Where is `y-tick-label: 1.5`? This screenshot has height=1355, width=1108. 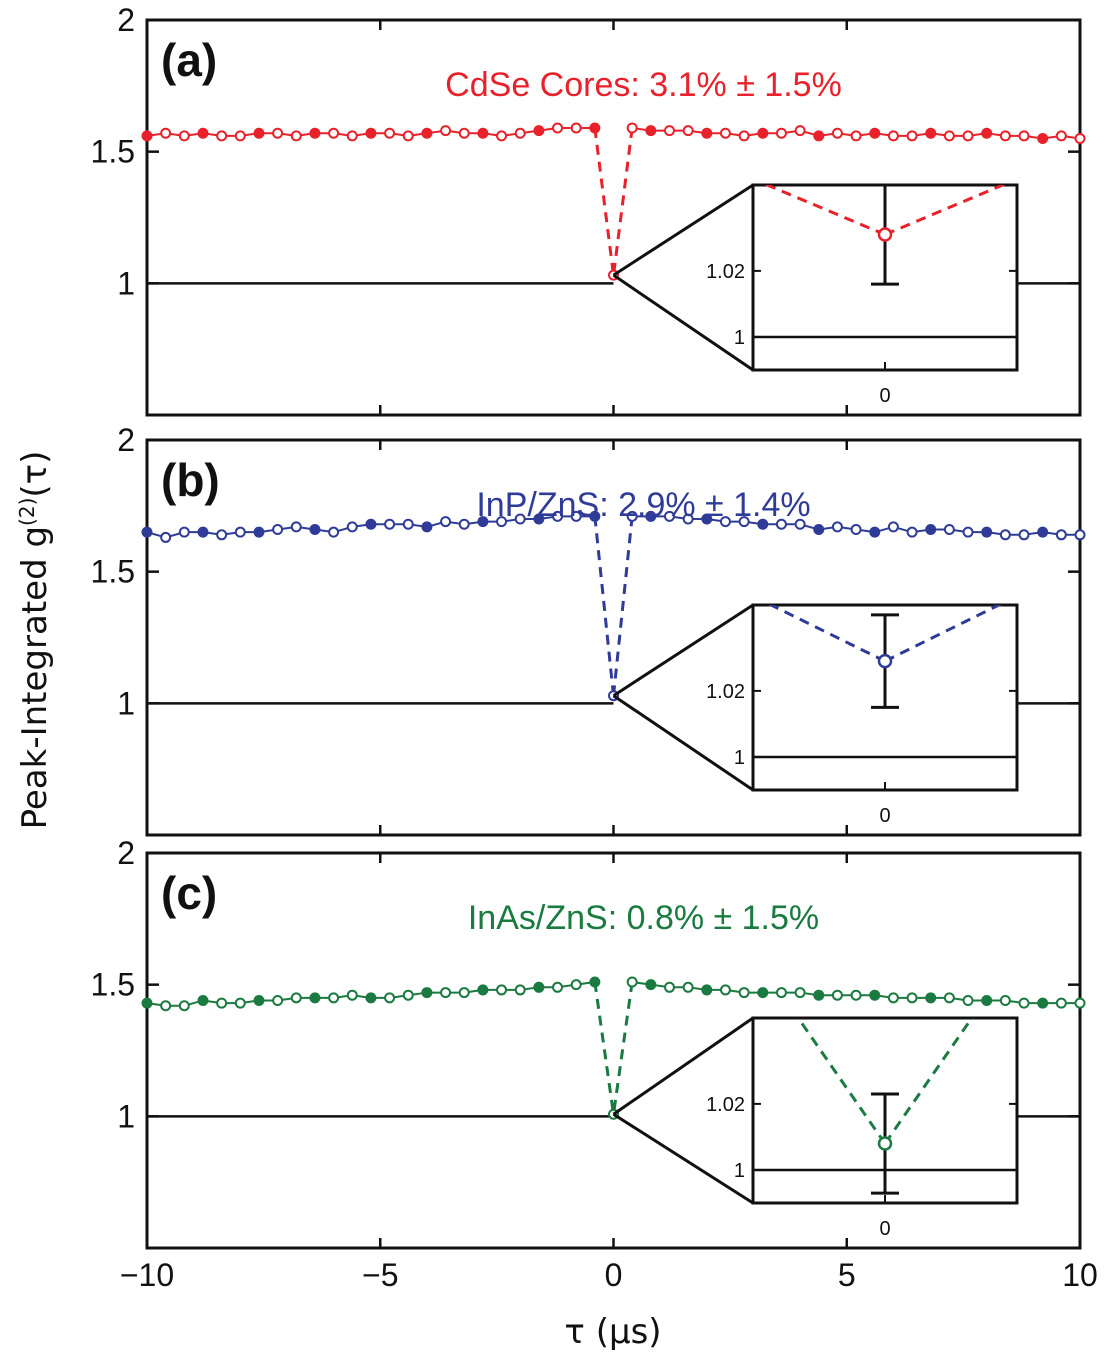 y-tick-label: 1.5 is located at coordinates (113, 985).